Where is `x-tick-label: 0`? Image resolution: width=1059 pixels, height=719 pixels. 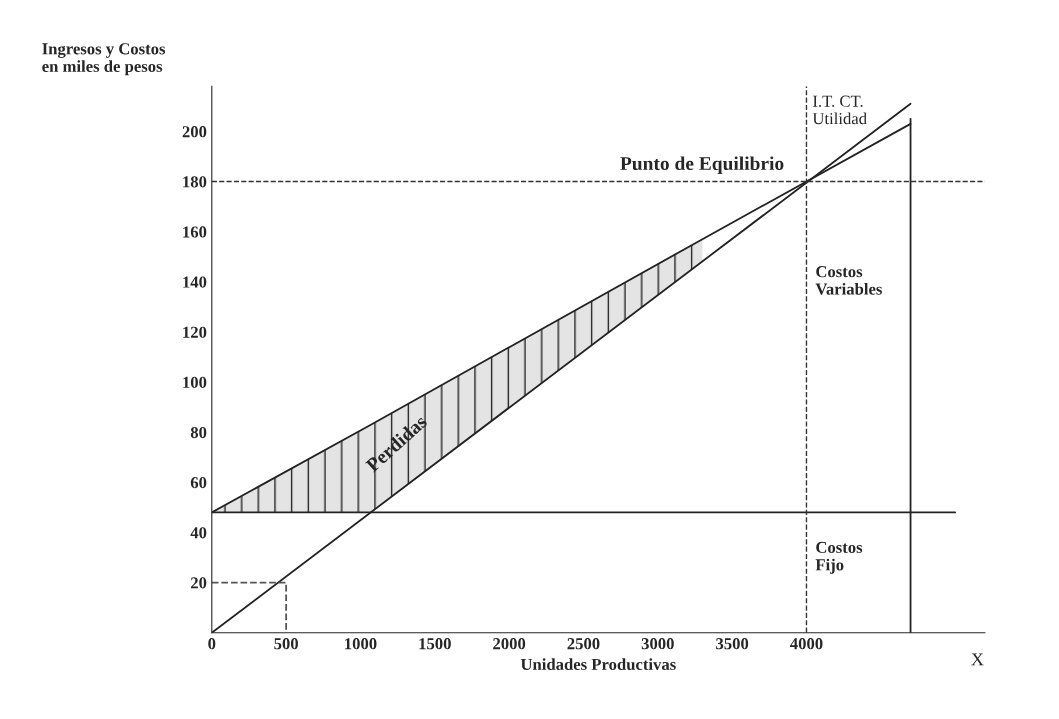
x-tick-label: 0 is located at coordinates (212, 644).